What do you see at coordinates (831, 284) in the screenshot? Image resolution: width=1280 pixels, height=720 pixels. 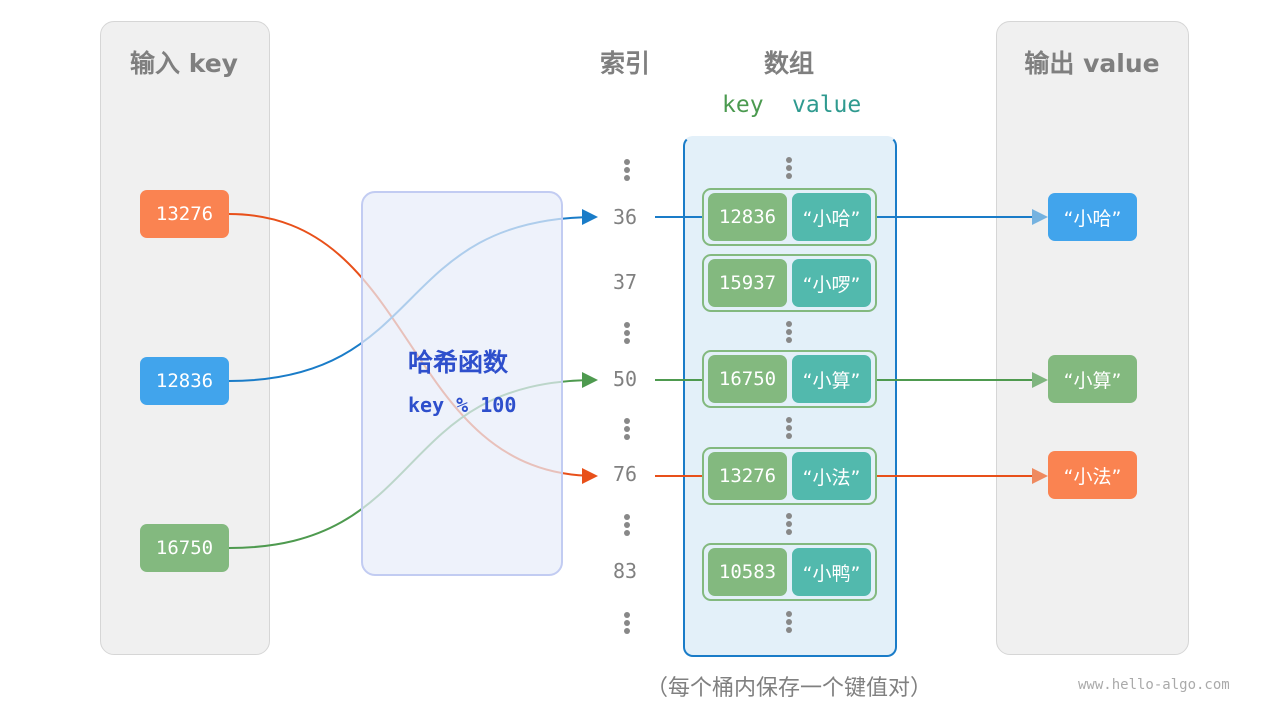 I see `bucket-value: “小啰”` at bounding box center [831, 284].